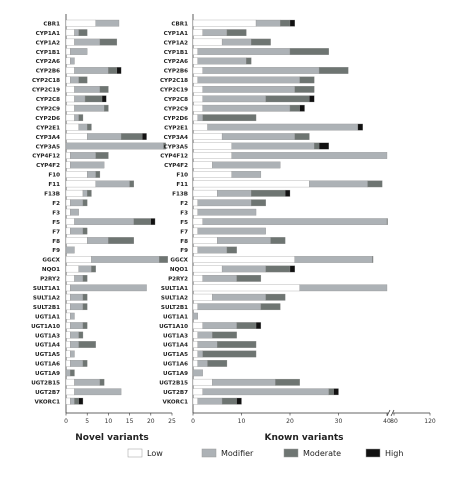  I want to click on known-category-label: CYP1A1, so click(176, 34).